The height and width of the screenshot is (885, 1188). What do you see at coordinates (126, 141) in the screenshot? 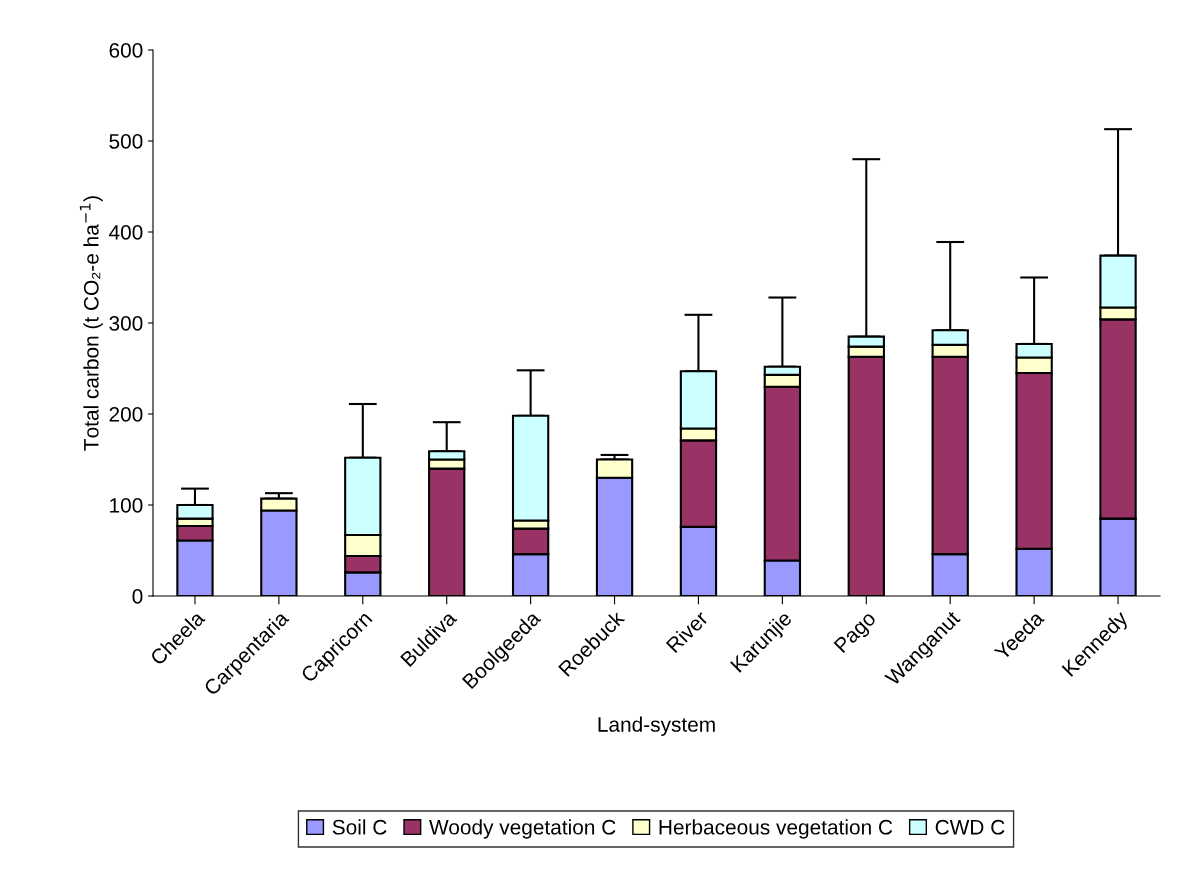
I see `y-tick-label: 500` at bounding box center [126, 141].